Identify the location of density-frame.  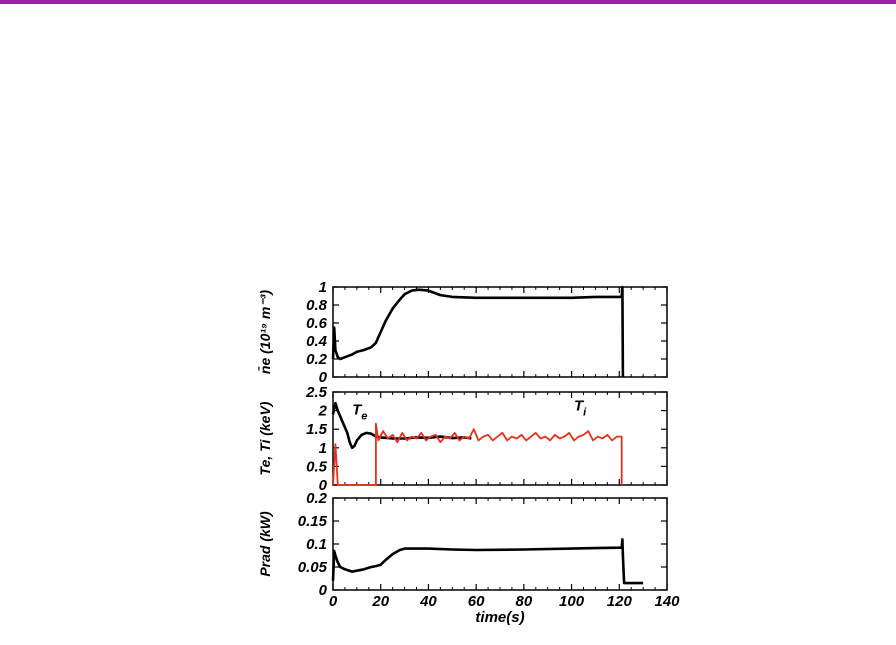
(500, 332).